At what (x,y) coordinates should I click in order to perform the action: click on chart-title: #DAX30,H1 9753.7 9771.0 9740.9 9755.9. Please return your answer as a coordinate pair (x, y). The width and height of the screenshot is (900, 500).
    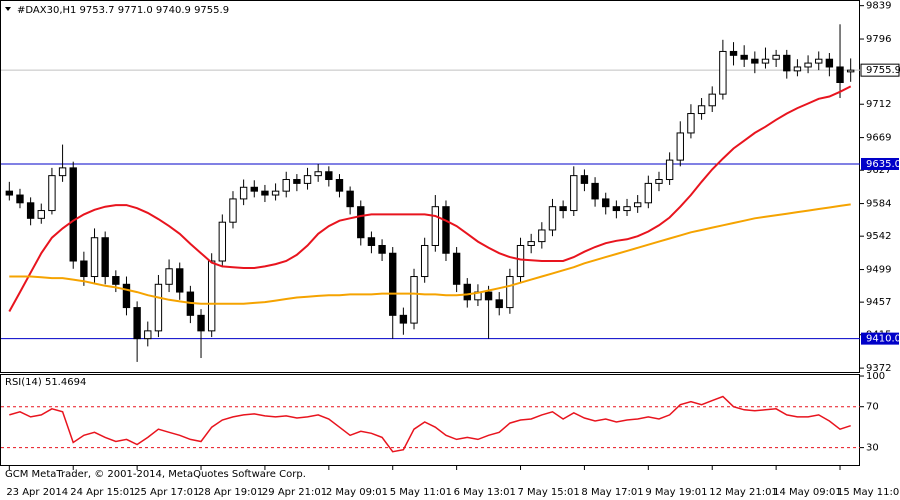
    Looking at the image, I should click on (123, 10).